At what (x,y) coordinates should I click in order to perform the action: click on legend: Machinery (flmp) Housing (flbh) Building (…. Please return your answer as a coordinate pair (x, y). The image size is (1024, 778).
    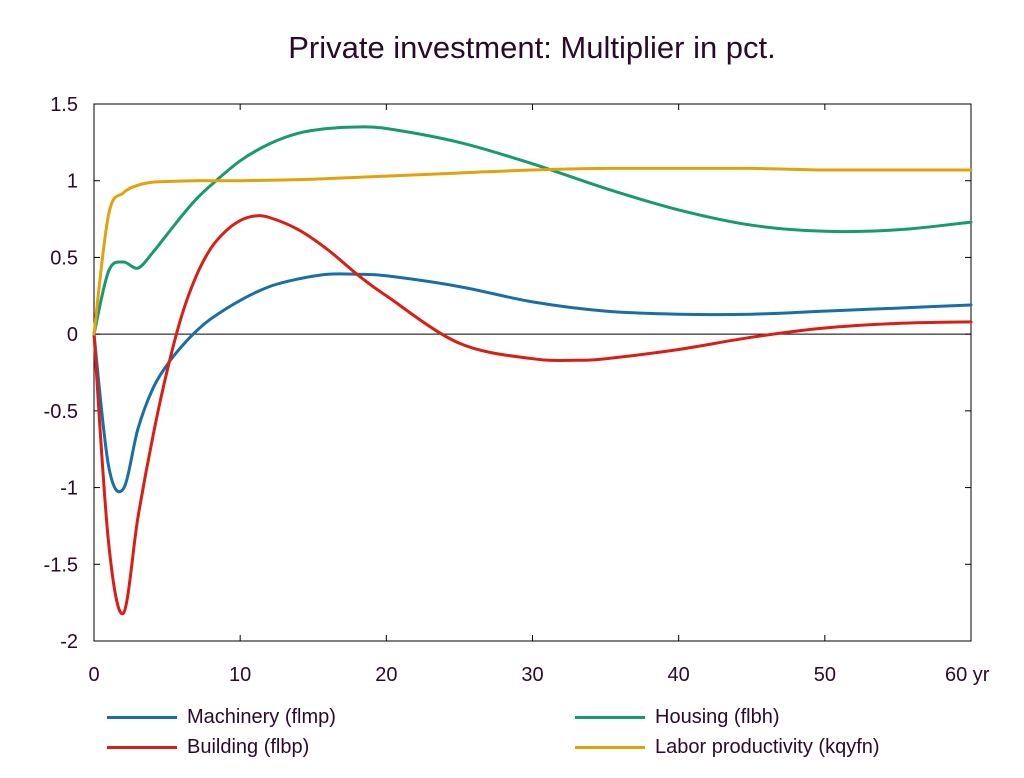
    Looking at the image, I should click on (512, 735).